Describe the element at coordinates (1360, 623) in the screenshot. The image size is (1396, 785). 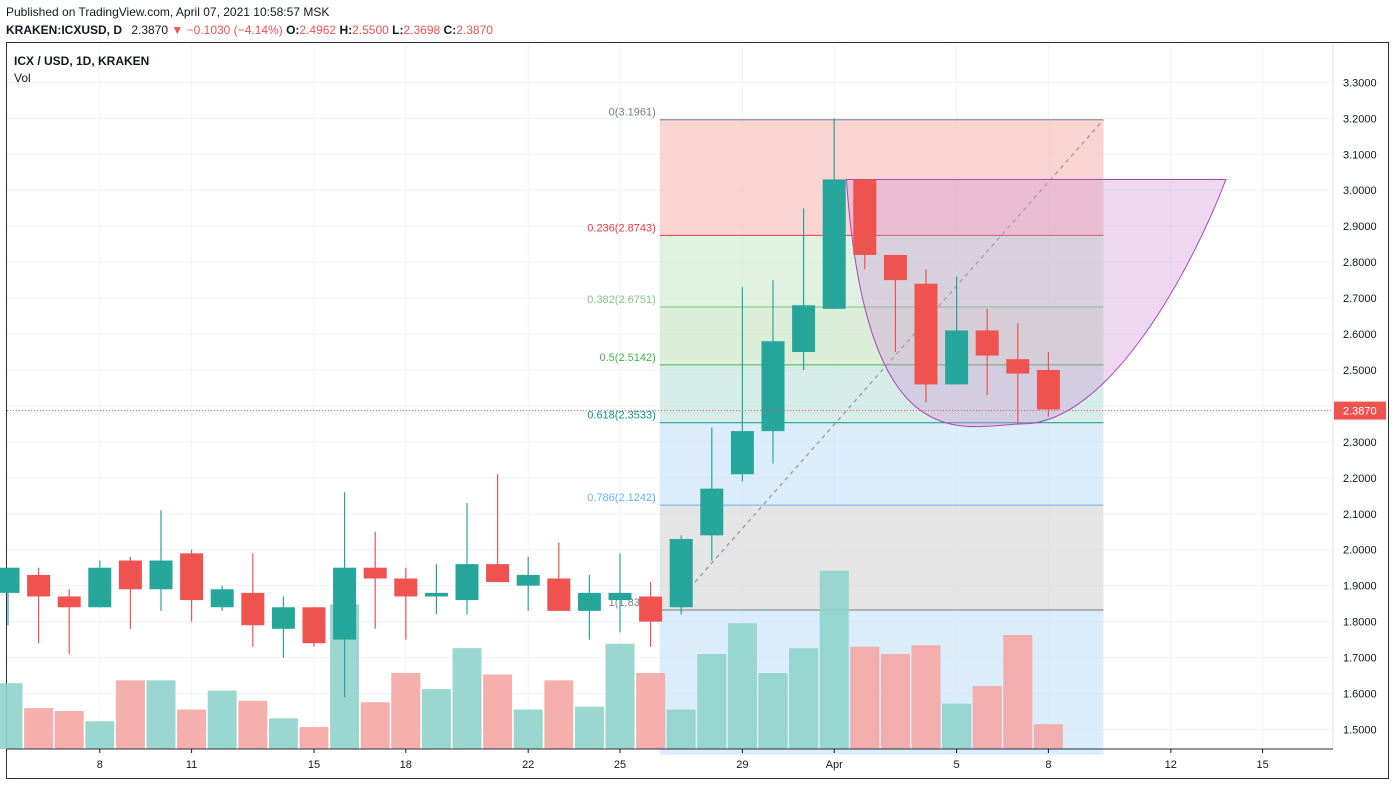
I see `price-tick-label: 1.8000` at that location.